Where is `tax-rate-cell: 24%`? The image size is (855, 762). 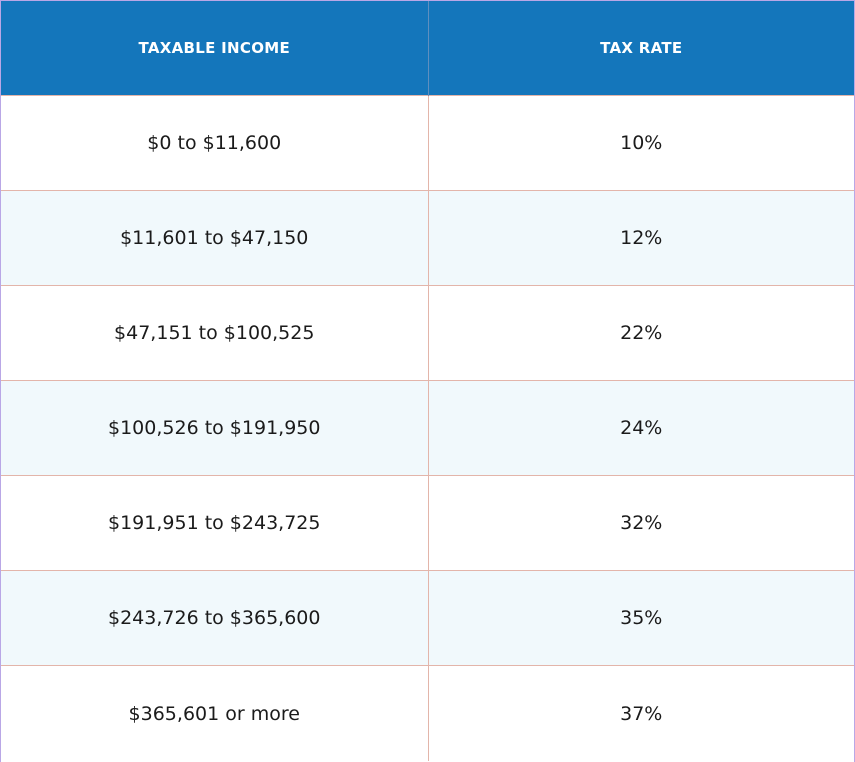 tax-rate-cell: 24% is located at coordinates (641, 428).